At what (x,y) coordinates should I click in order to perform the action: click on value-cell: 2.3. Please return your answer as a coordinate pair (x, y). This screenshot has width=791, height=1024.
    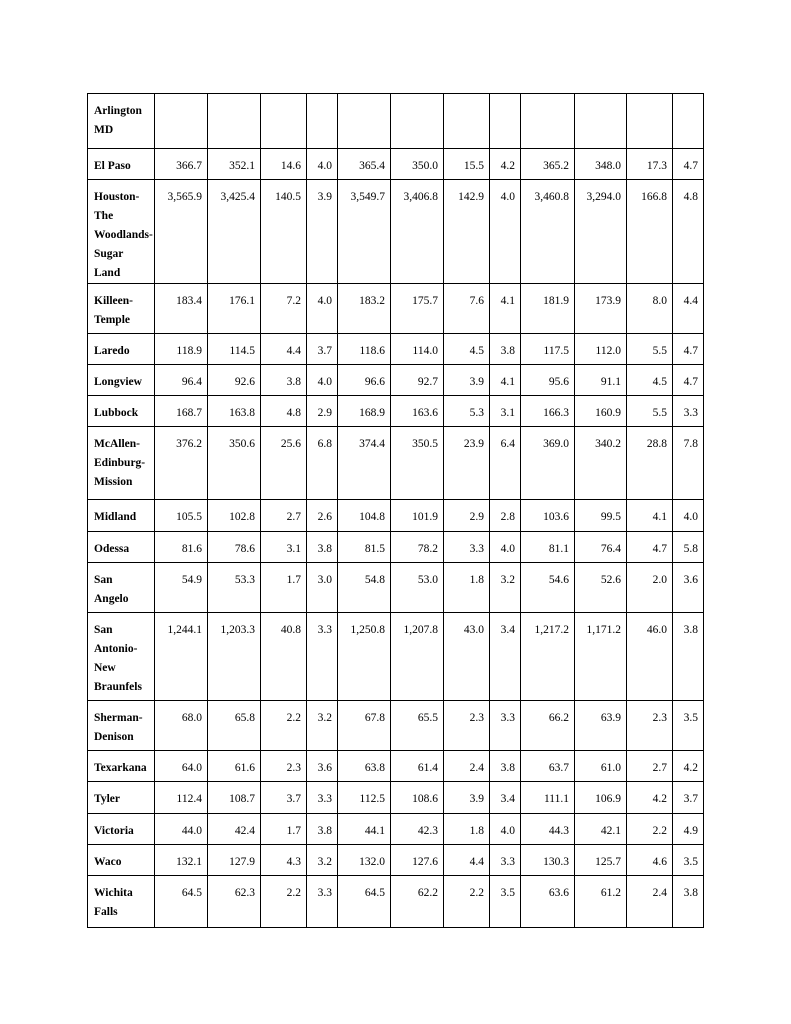
    Looking at the image, I should click on (649, 725).